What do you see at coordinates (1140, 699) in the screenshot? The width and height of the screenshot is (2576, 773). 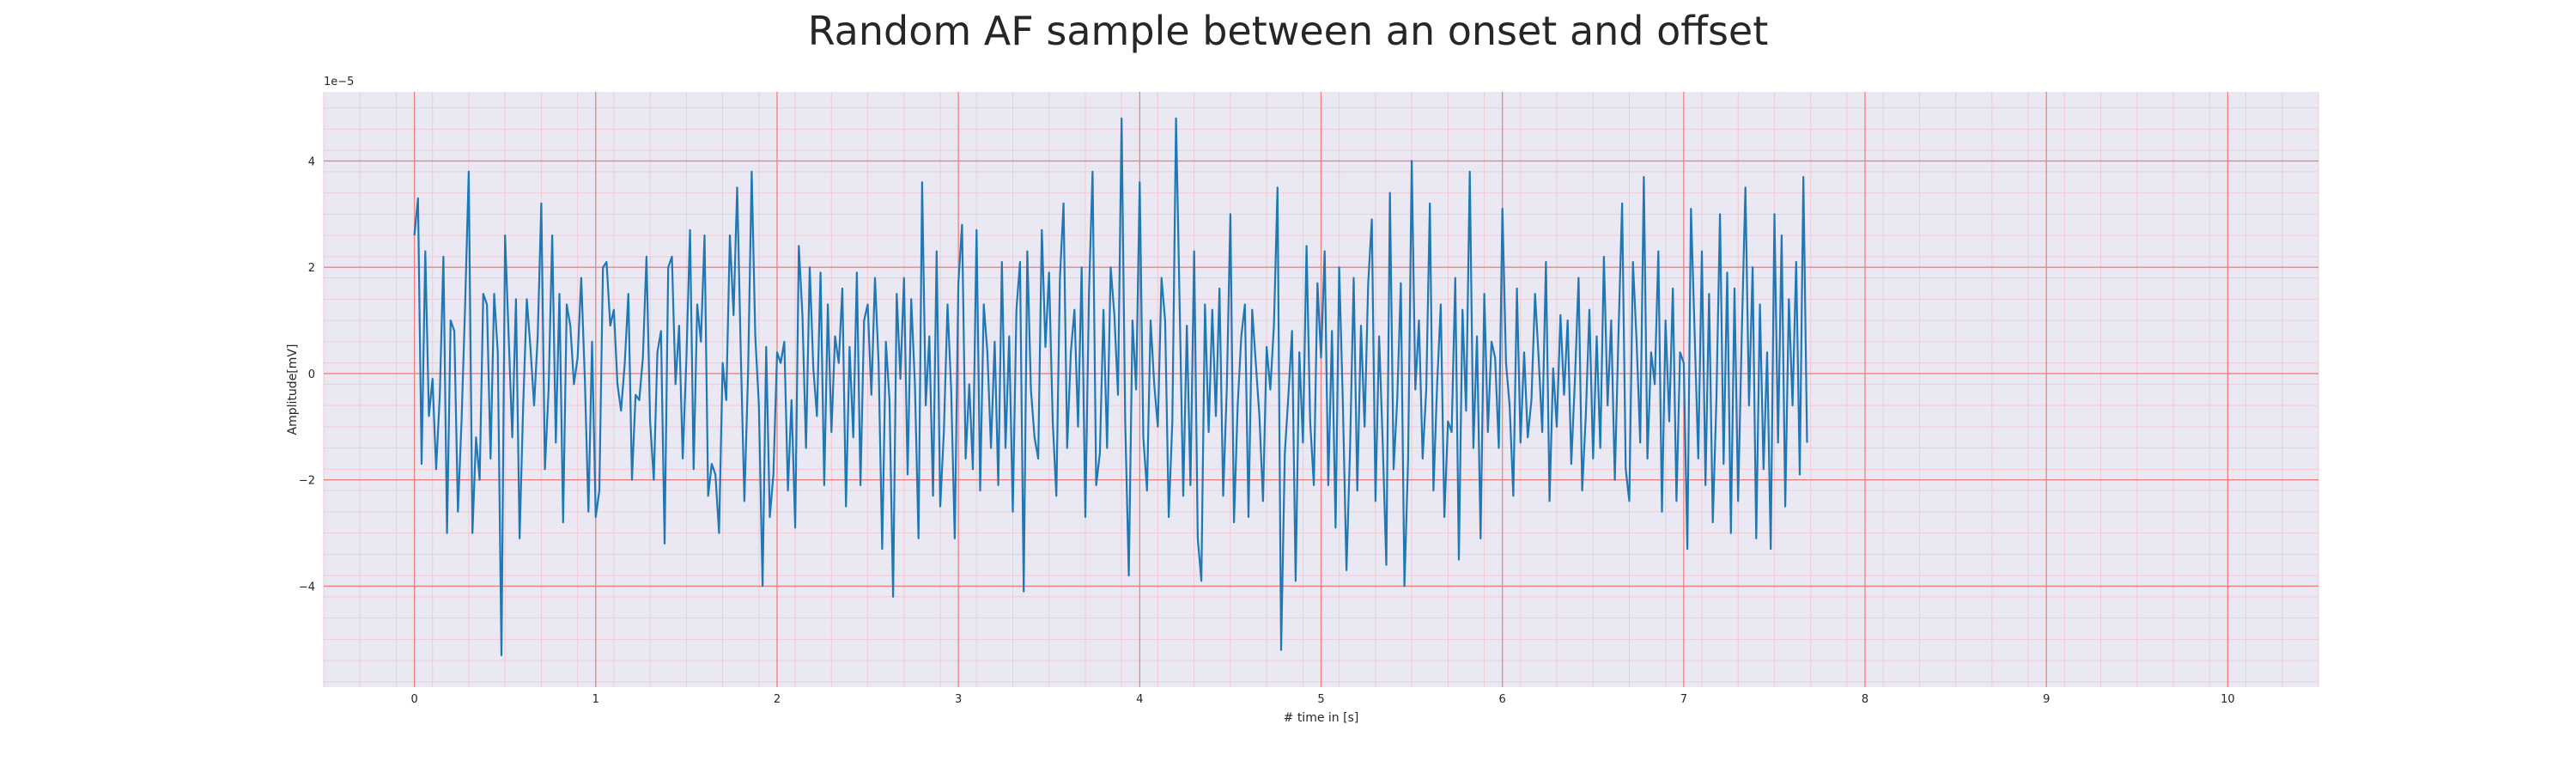 I see `x-tick-label: 4` at bounding box center [1140, 699].